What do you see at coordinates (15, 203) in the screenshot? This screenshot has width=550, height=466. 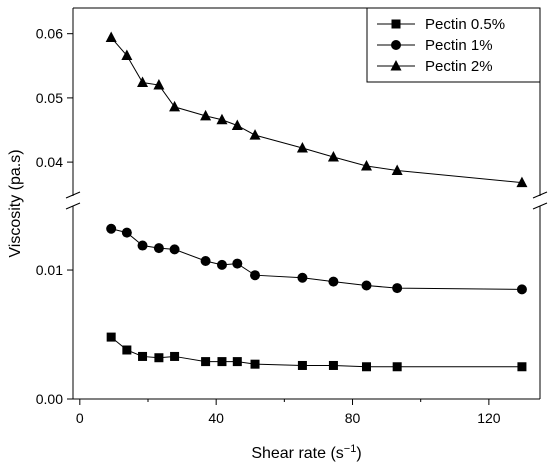 I see `y-axis-title: Viscosity (pa.s)` at bounding box center [15, 203].